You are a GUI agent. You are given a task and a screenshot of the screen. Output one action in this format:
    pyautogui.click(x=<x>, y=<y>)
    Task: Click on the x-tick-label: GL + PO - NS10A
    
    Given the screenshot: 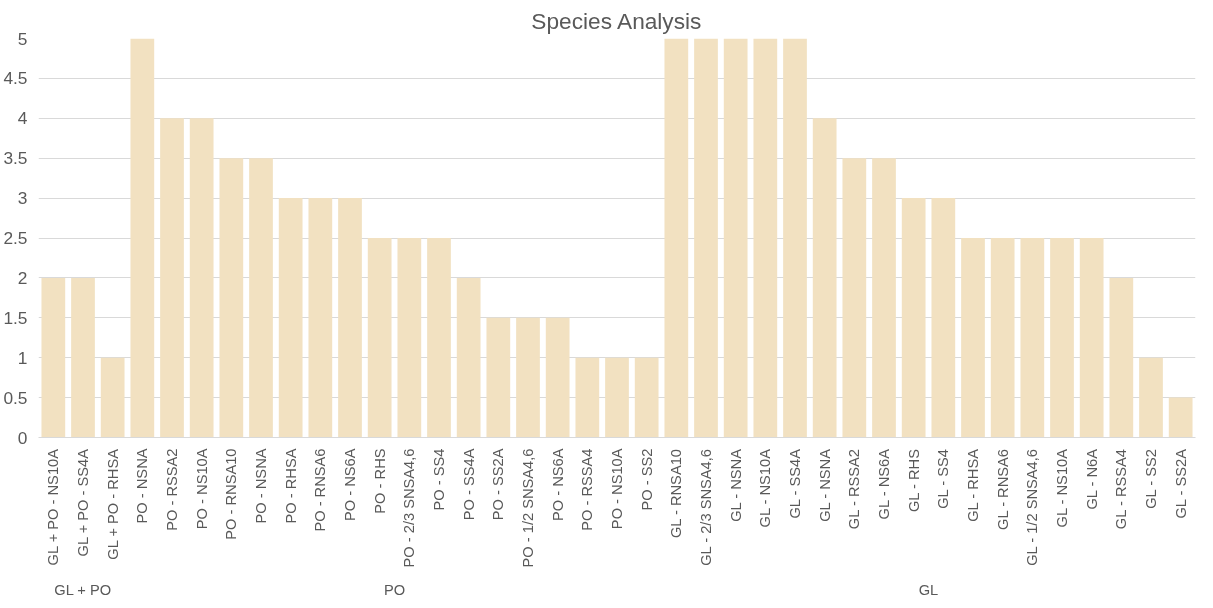 What is the action you would take?
    pyautogui.click(x=53, y=507)
    